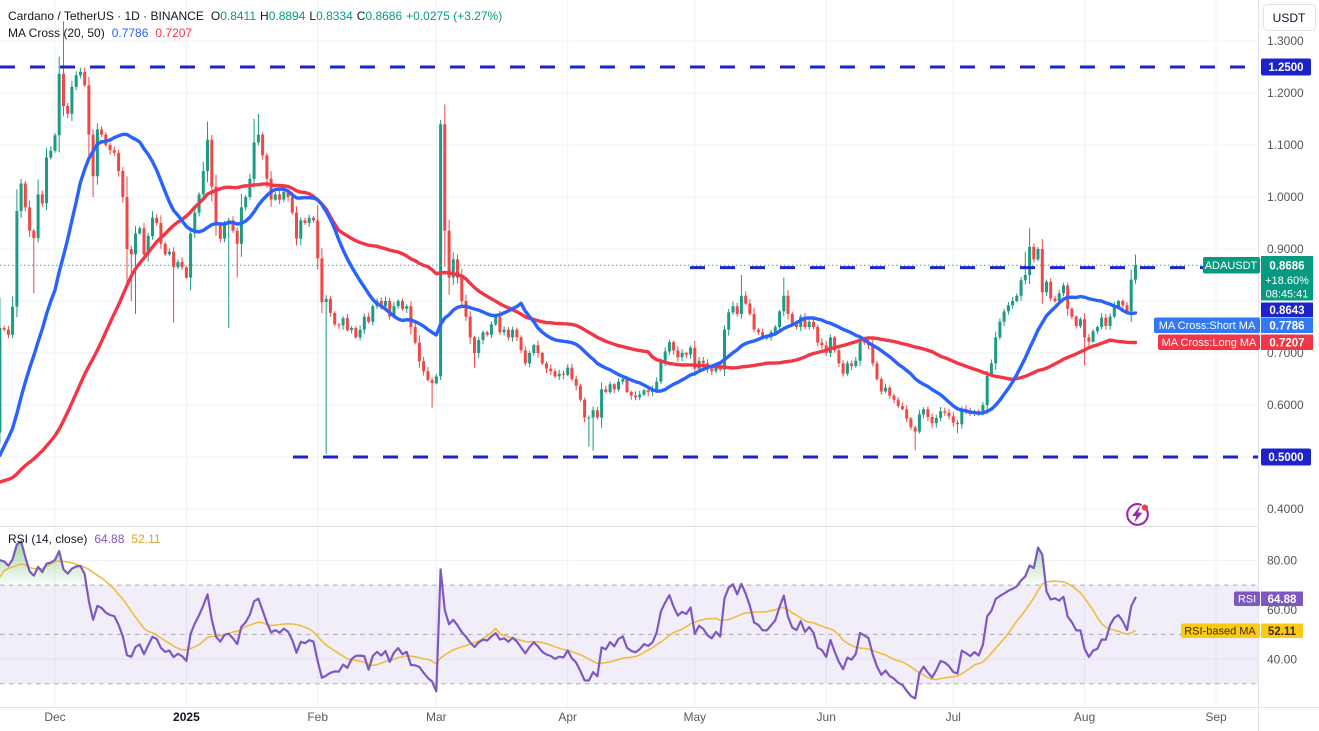  Describe the element at coordinates (1285, 509) in the screenshot. I see `svg-text: 0.4000` at that location.